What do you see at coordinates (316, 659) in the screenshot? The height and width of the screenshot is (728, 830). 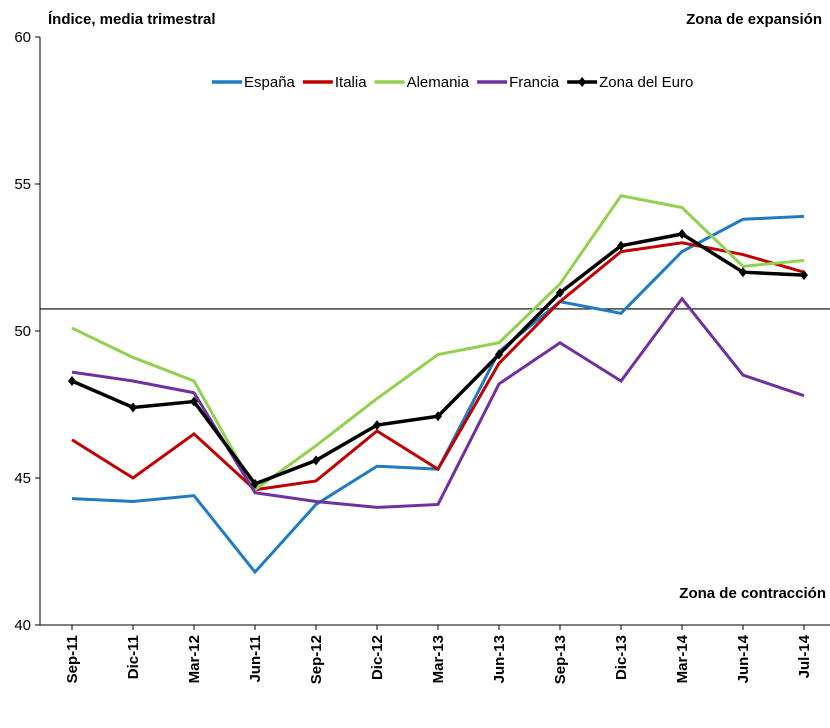 I see `x-tick-label: Sep-12` at bounding box center [316, 659].